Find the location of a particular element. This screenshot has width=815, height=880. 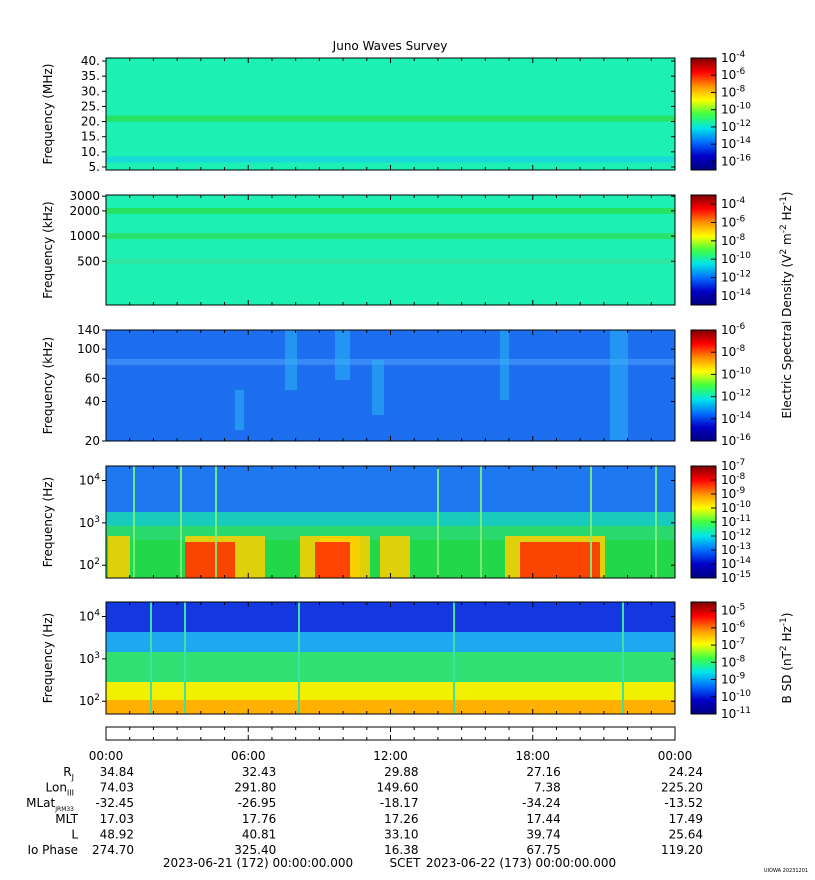

ephemeris-value: 7.38 is located at coordinates (547, 788).